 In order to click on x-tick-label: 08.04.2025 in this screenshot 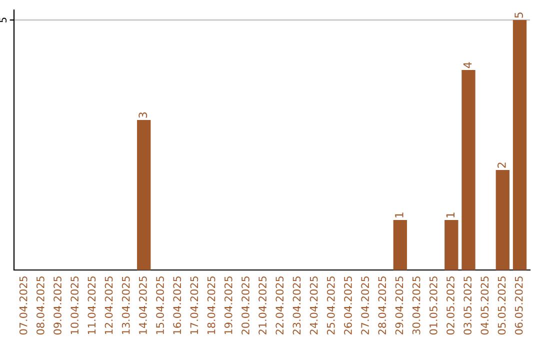, I will do `click(40, 305)`.